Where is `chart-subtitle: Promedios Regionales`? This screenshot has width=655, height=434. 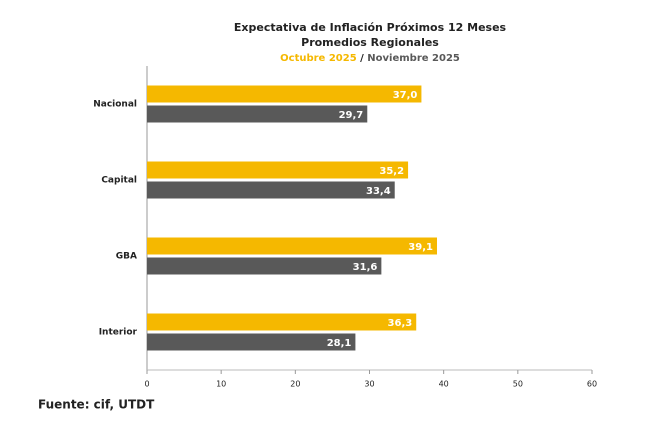 chart-subtitle: Promedios Regionales is located at coordinates (370, 42).